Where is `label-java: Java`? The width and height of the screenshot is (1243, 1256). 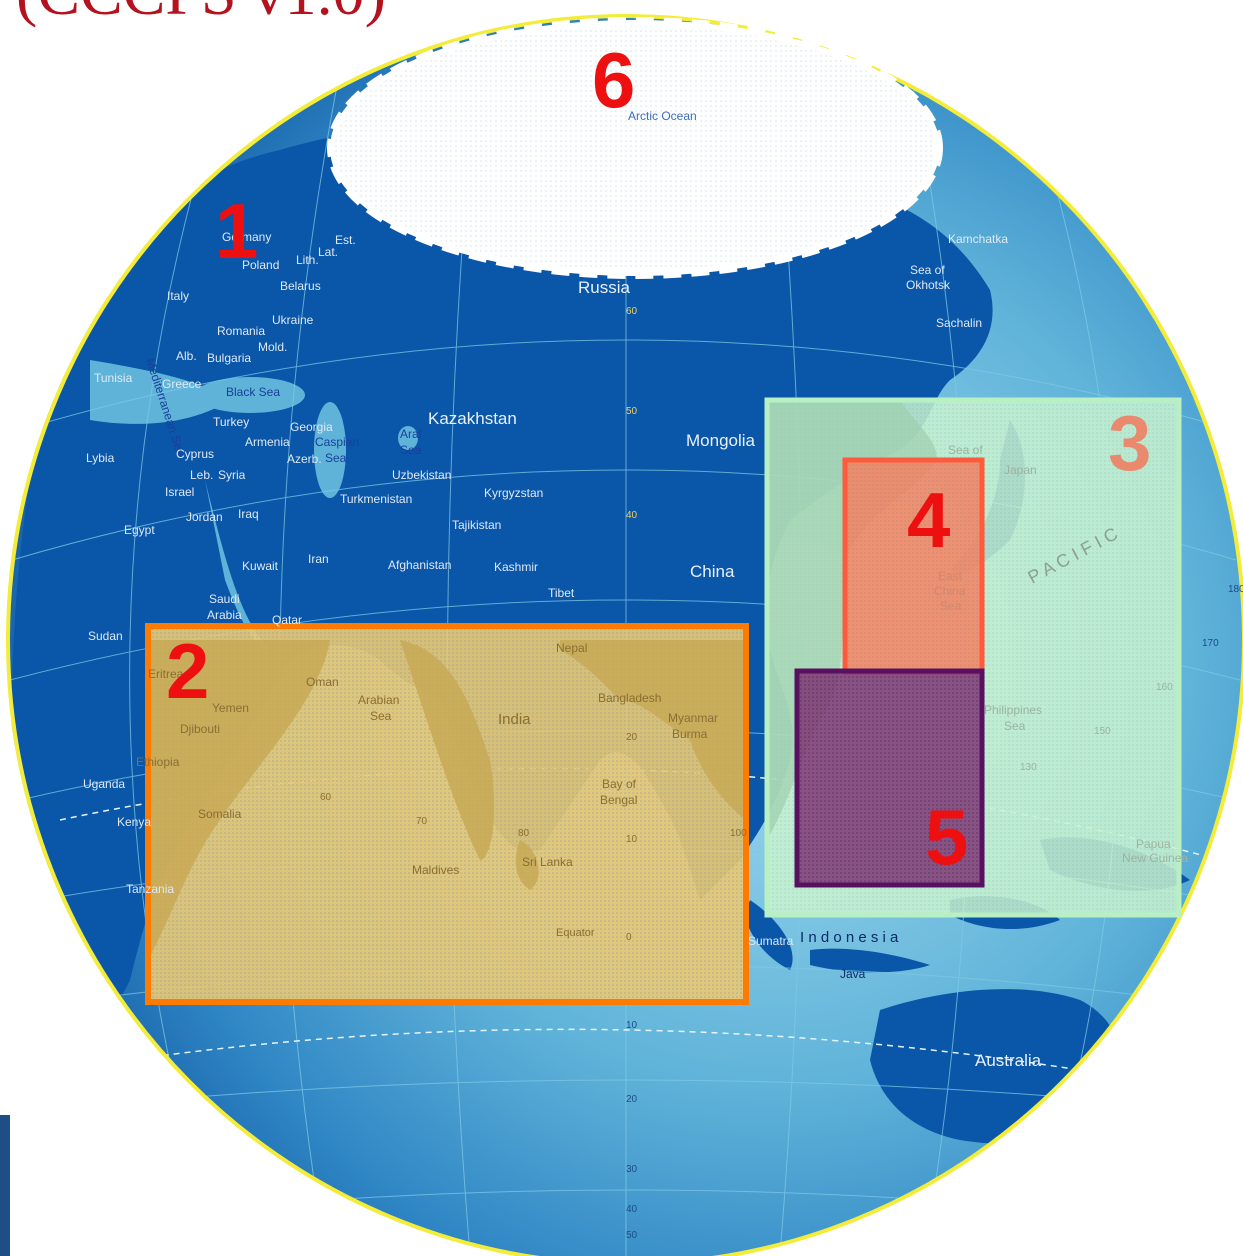
label-java: Java is located at coordinates (853, 974).